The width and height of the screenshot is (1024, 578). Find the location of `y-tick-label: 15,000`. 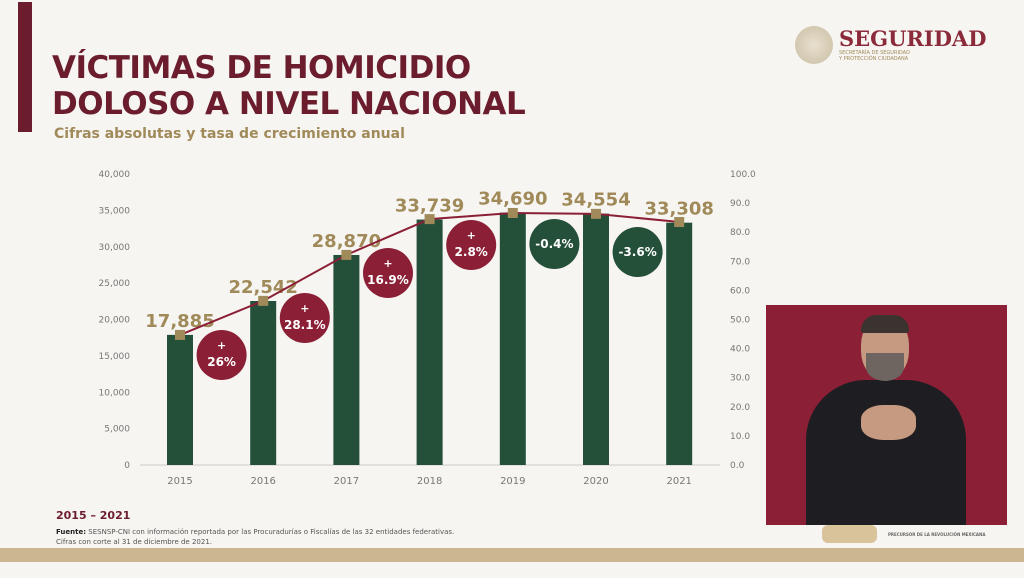

y-tick-label: 15,000 is located at coordinates (115, 357).